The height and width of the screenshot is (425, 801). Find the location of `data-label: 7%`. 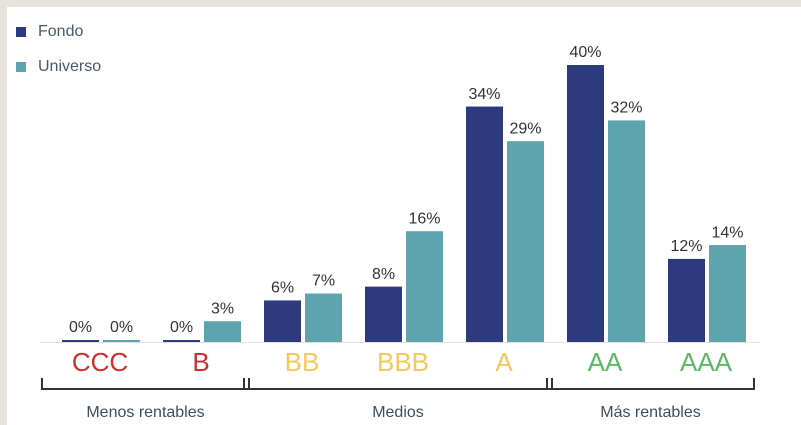

data-label: 7% is located at coordinates (323, 281).